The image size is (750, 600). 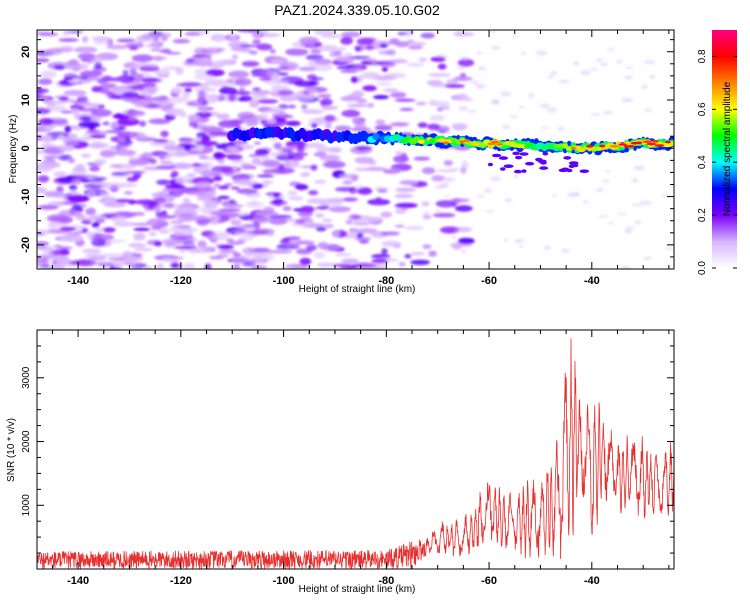 What do you see at coordinates (727, 148) in the screenshot?
I see `colorbar-label: Normalized spectral amplitude` at bounding box center [727, 148].